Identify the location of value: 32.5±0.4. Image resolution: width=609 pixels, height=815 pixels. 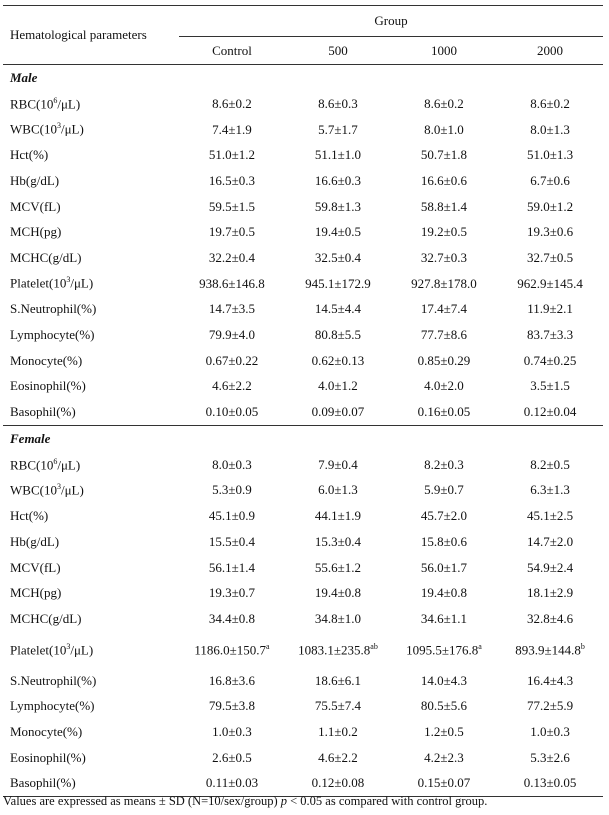
(338, 257).